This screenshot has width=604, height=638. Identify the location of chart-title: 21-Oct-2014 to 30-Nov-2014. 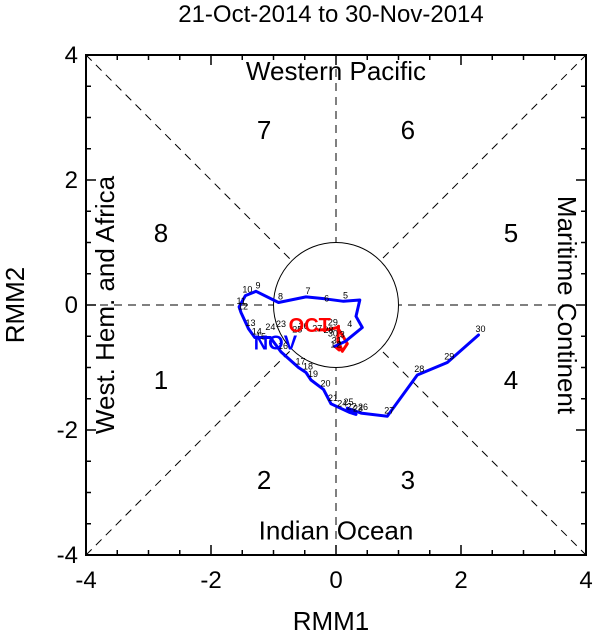
(331, 14).